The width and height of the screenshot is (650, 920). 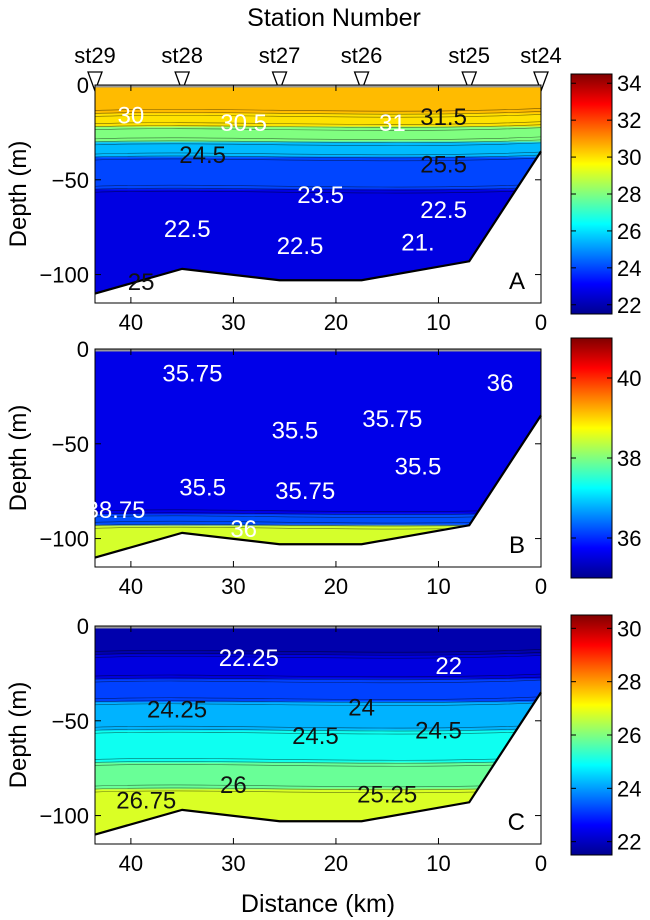 I want to click on contour-label: 38.75, so click(x=115, y=510).